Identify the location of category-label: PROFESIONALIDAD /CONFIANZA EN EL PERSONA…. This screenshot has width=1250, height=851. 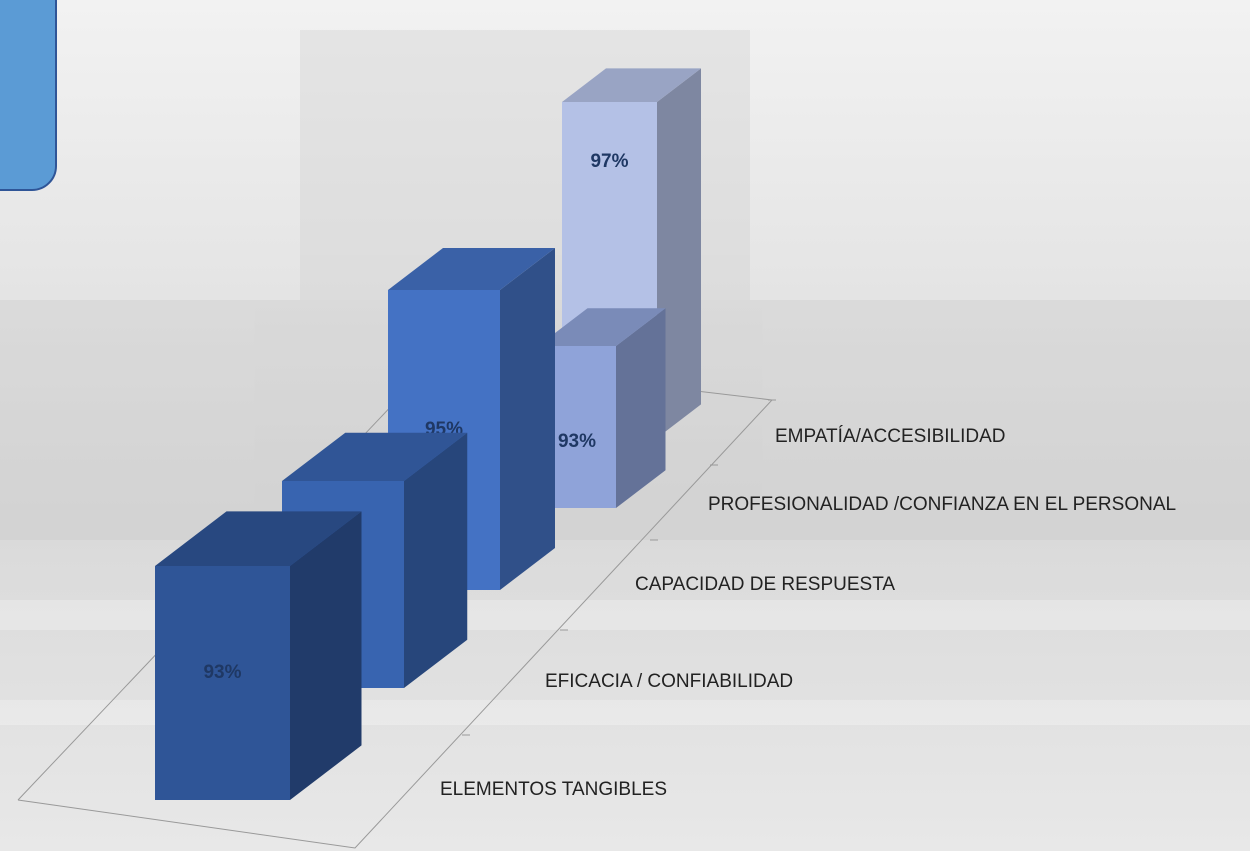
(942, 504).